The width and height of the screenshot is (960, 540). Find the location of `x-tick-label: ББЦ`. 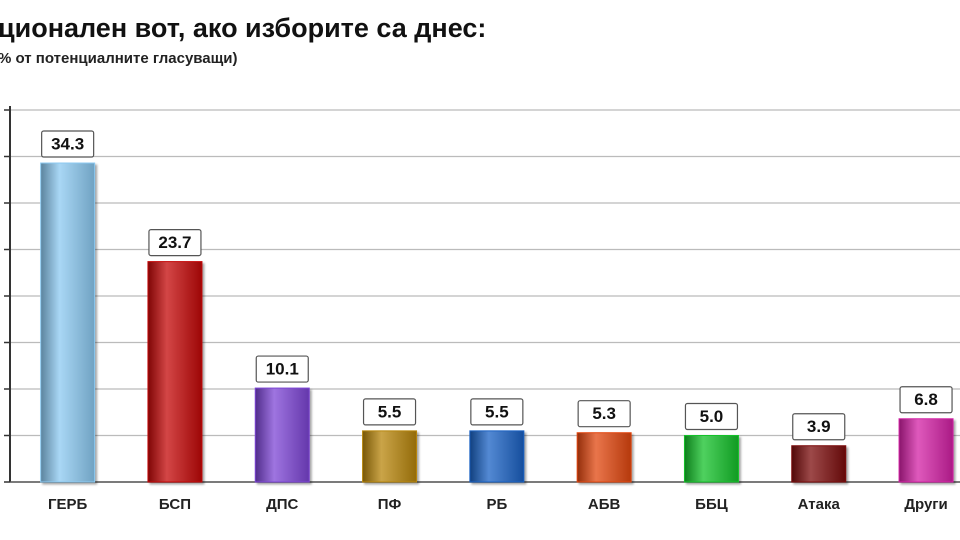

x-tick-label: ББЦ is located at coordinates (711, 504).